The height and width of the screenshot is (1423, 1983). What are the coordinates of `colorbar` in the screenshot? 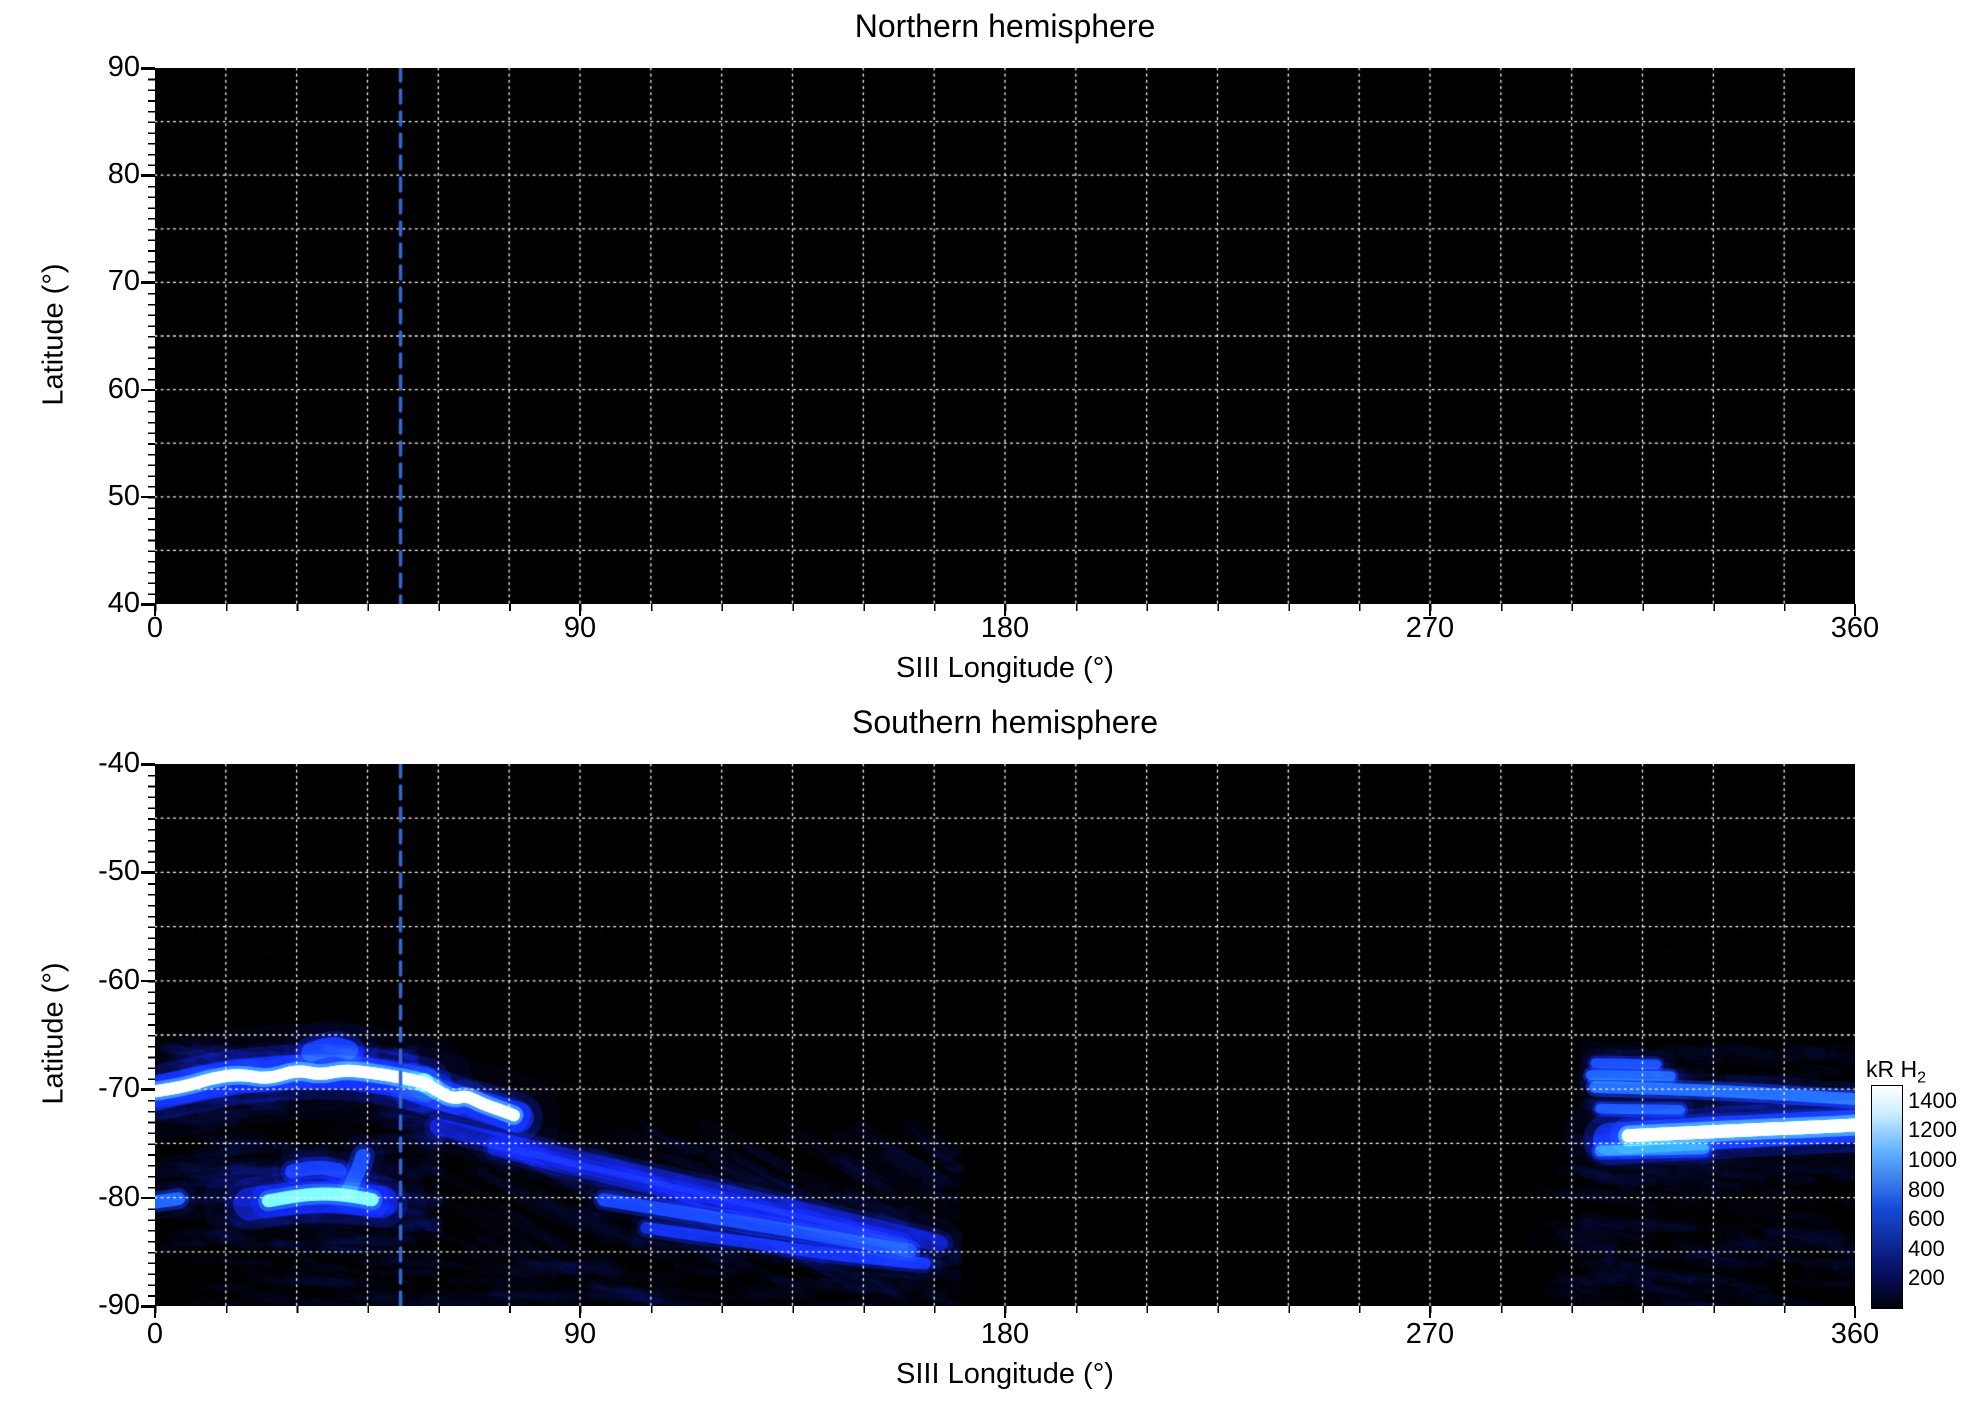 It's located at (1887, 1197).